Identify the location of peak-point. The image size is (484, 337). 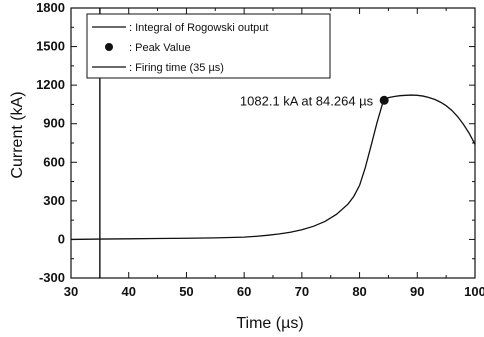
(384, 100).